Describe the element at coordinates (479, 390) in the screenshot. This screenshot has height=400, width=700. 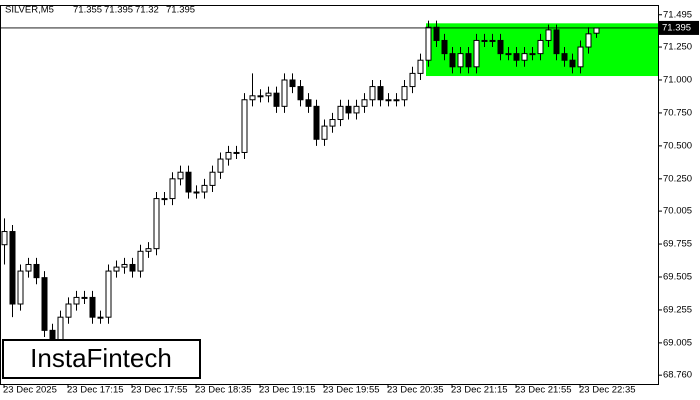
I see `x-tick-label: 23 Dec 21:15` at that location.